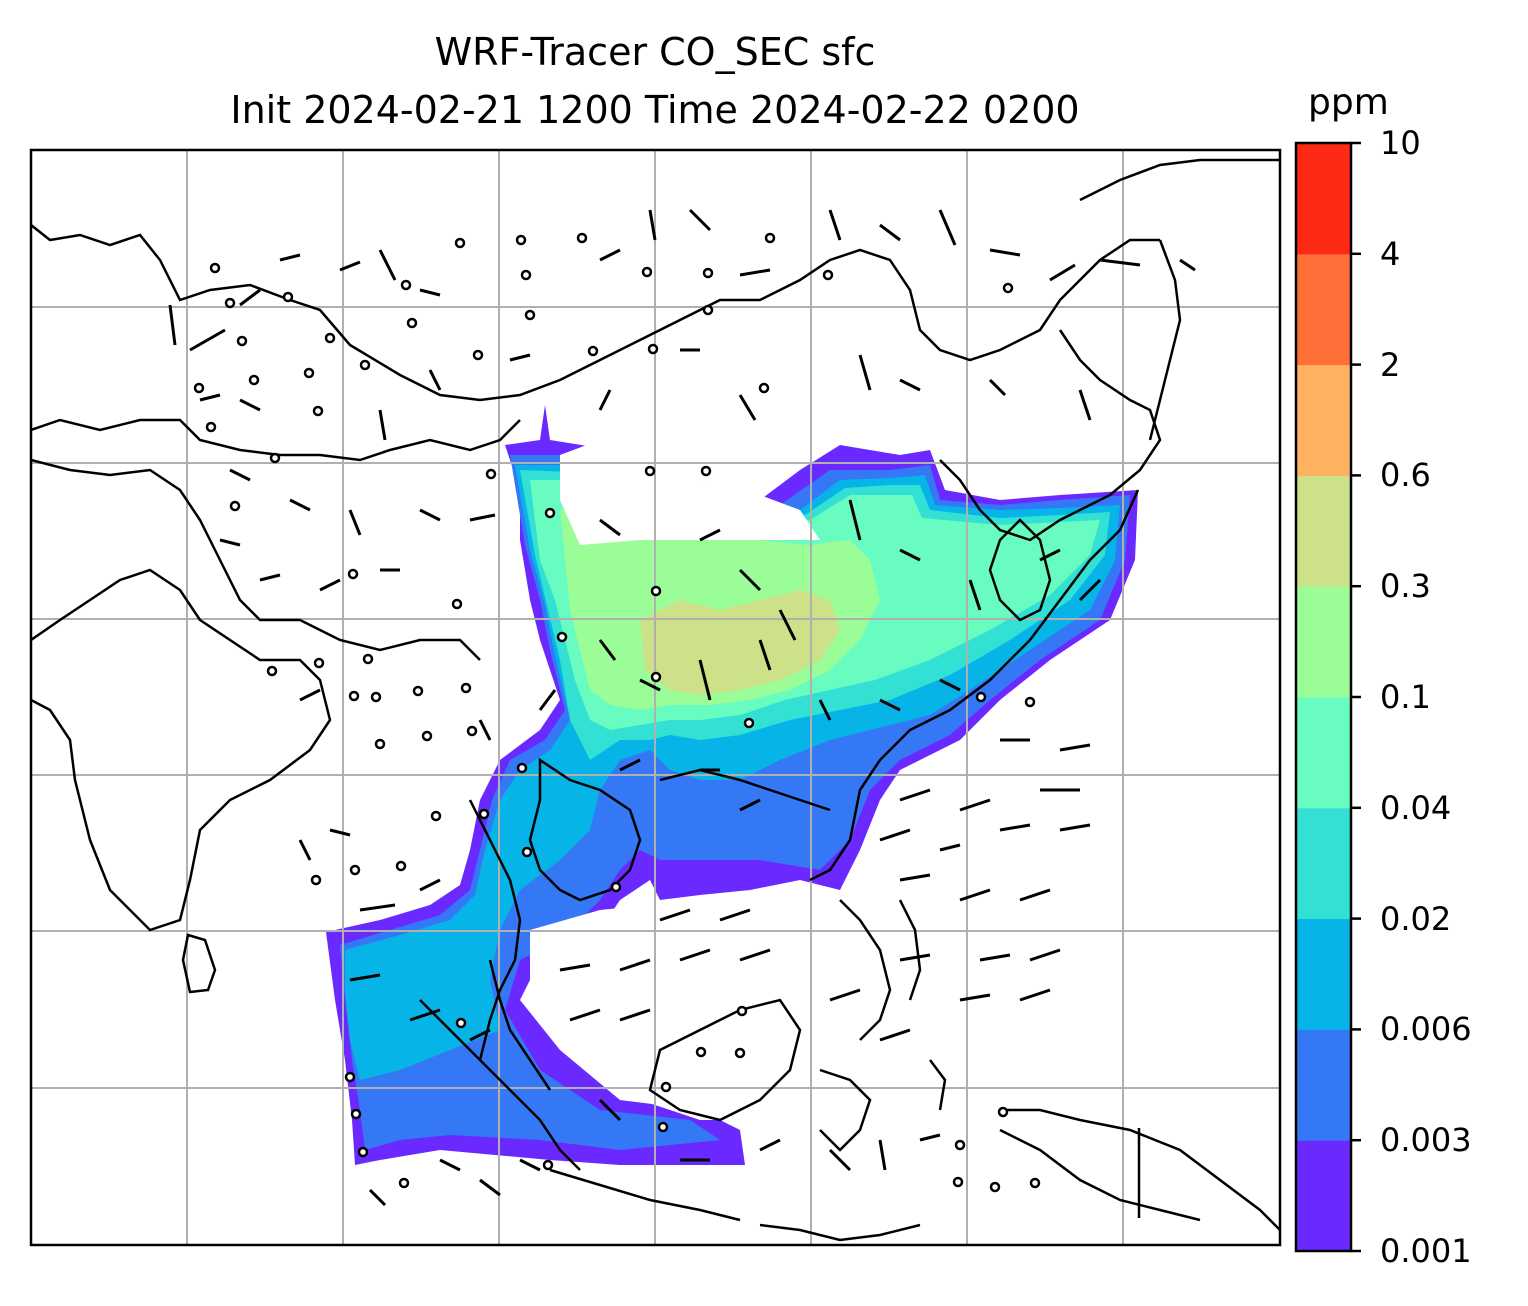 Image resolution: width=1528 pixels, height=1306 pixels. I want to click on colorbar-tick-label: 0.04, so click(1416, 807).